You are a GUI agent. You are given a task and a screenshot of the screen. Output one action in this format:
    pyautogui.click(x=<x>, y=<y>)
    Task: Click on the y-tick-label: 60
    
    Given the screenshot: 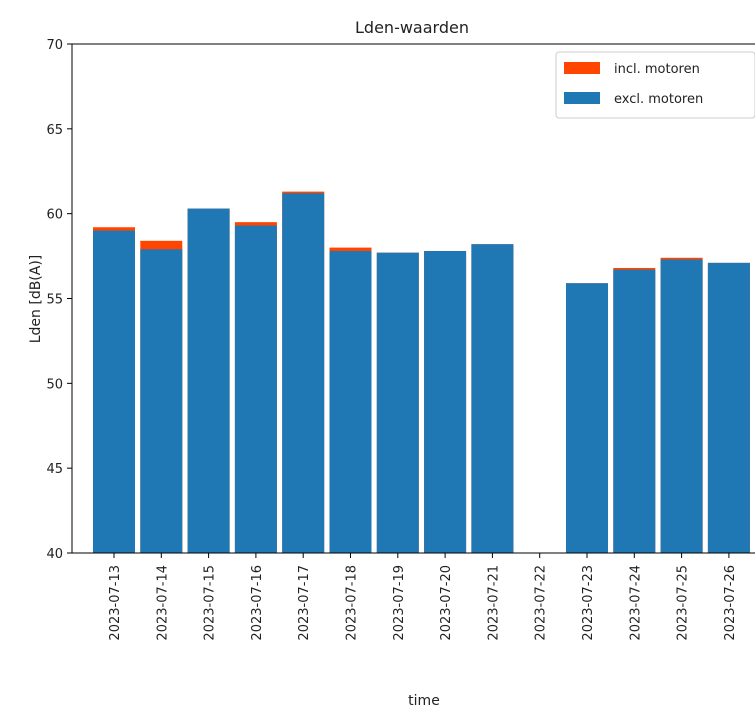 What is the action you would take?
    pyautogui.click(x=54, y=215)
    